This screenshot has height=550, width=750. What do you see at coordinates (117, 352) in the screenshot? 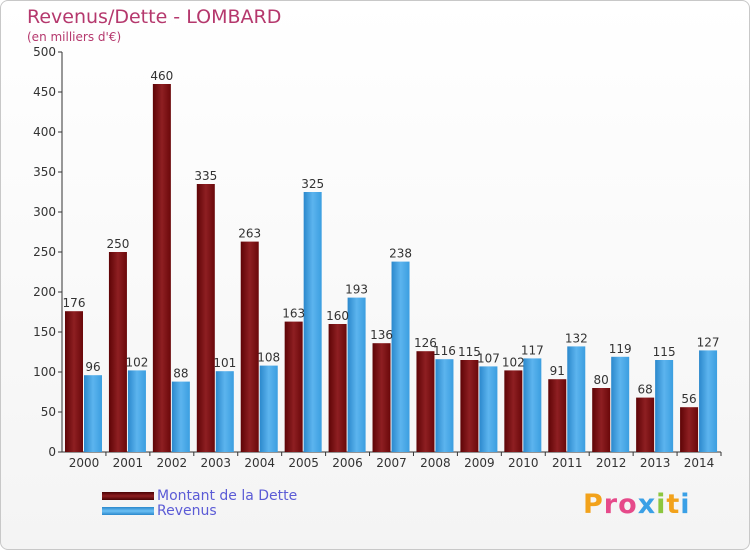
I see `bar-debt-2001` at bounding box center [117, 352].